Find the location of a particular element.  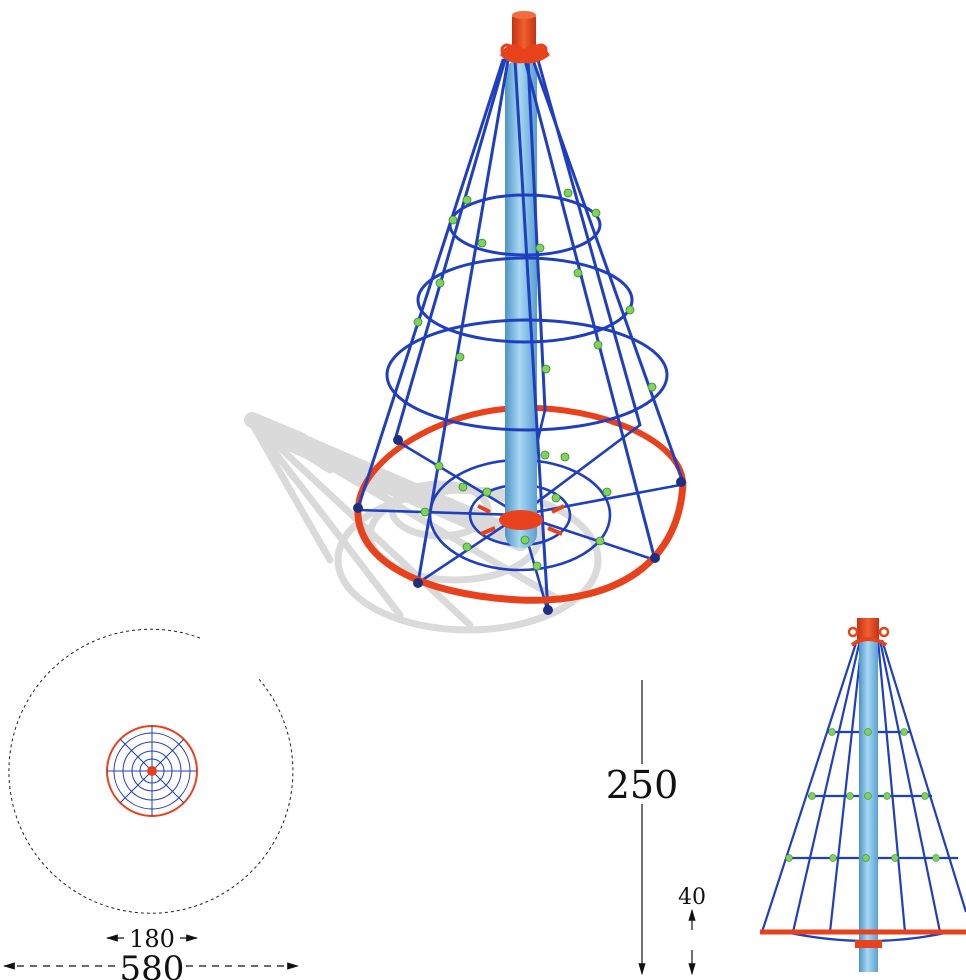

dim-inner-diameter: 180 is located at coordinates (152, 939).